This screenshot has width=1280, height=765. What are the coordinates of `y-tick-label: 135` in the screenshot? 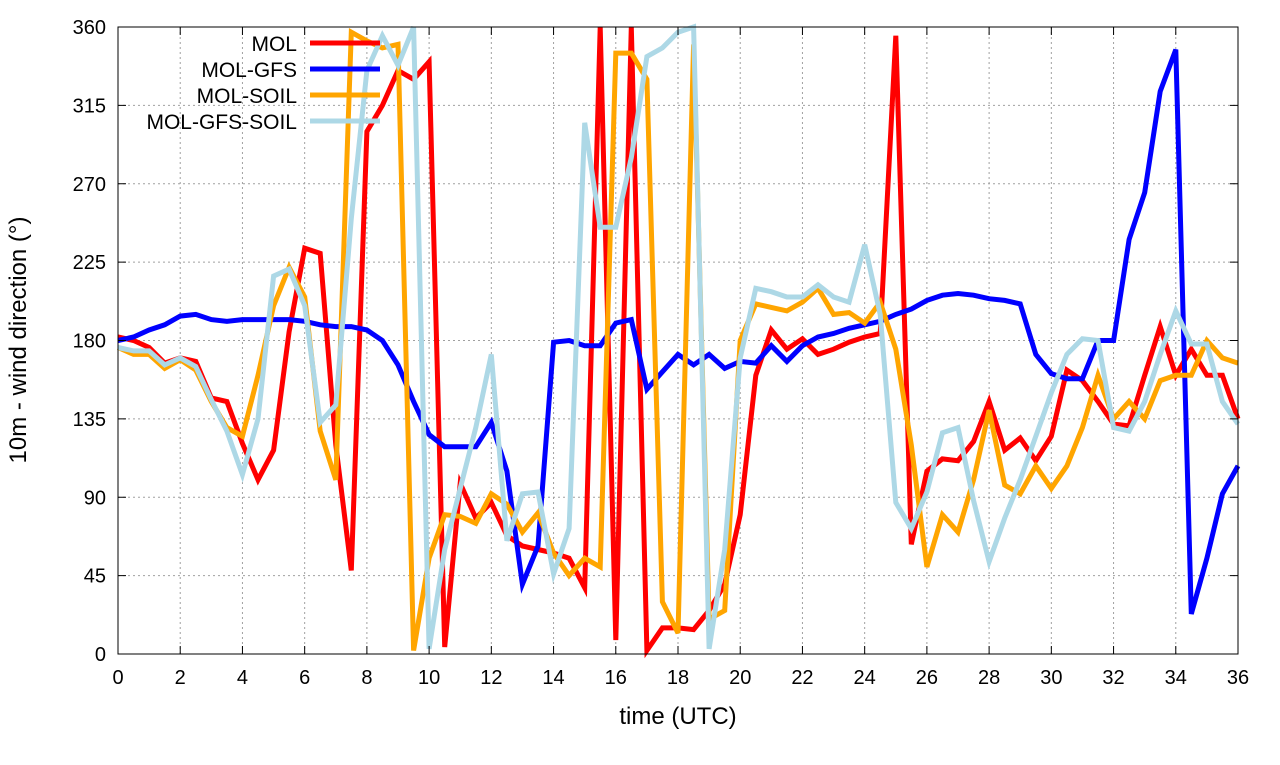 It's located at (89, 420).